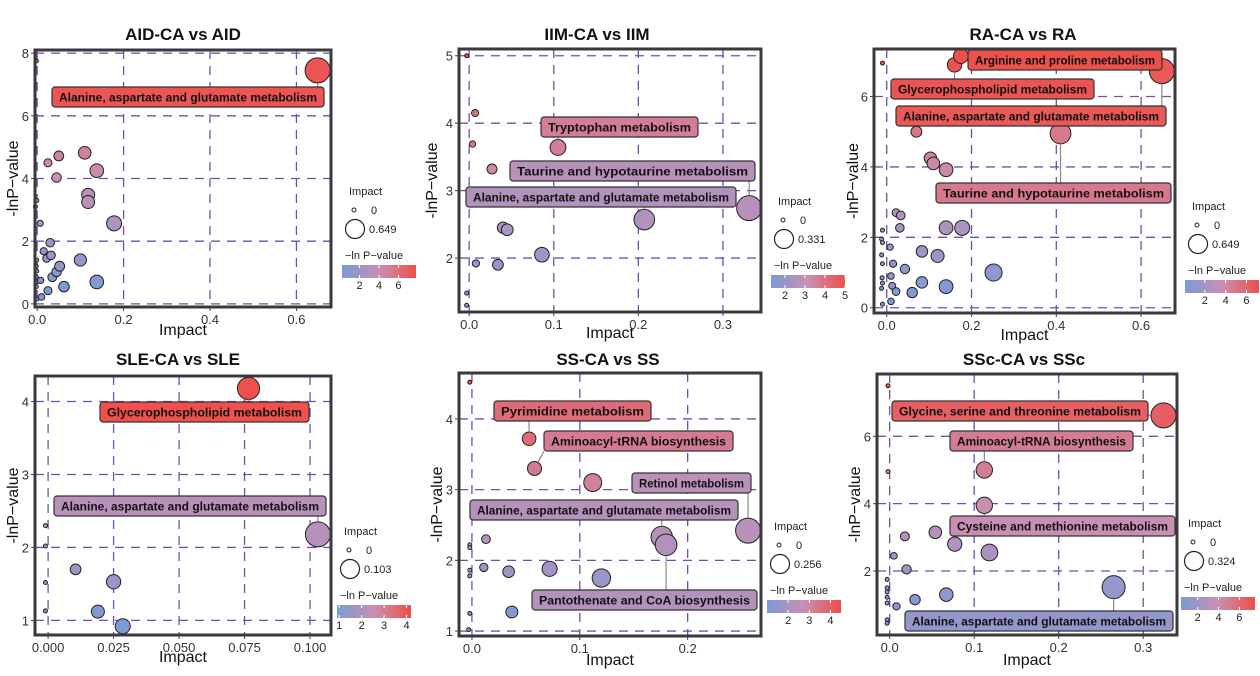  Describe the element at coordinates (1141, 325) in the screenshot. I see `x-tick-label: 0.6` at that location.